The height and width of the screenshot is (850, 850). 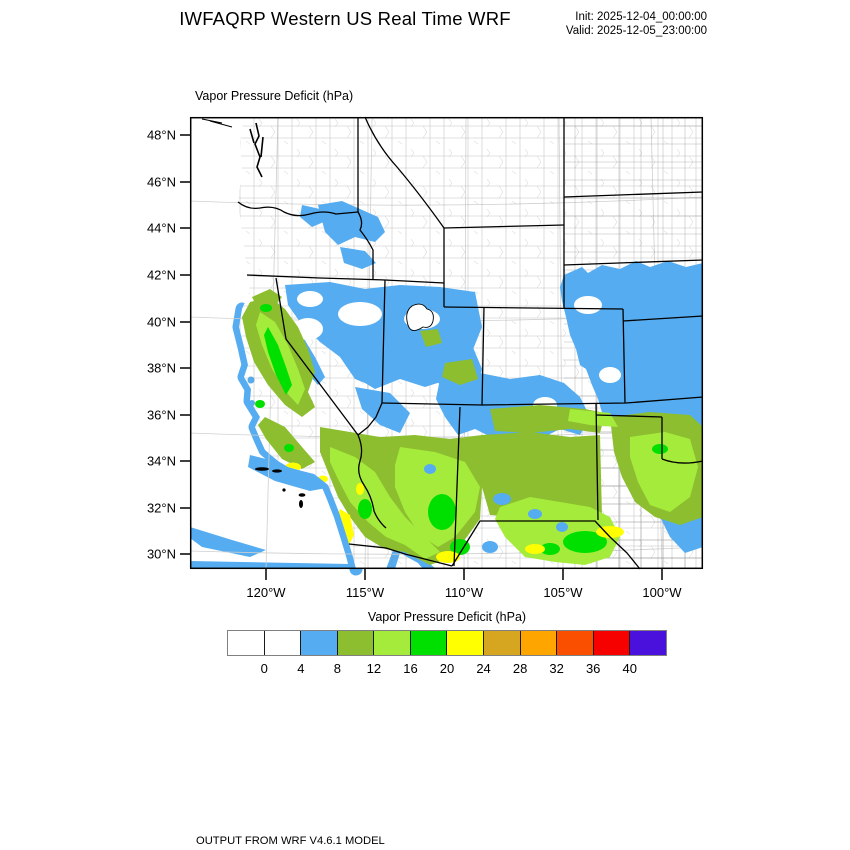 I want to click on lat-tick-label: 36°N, so click(x=161, y=415).